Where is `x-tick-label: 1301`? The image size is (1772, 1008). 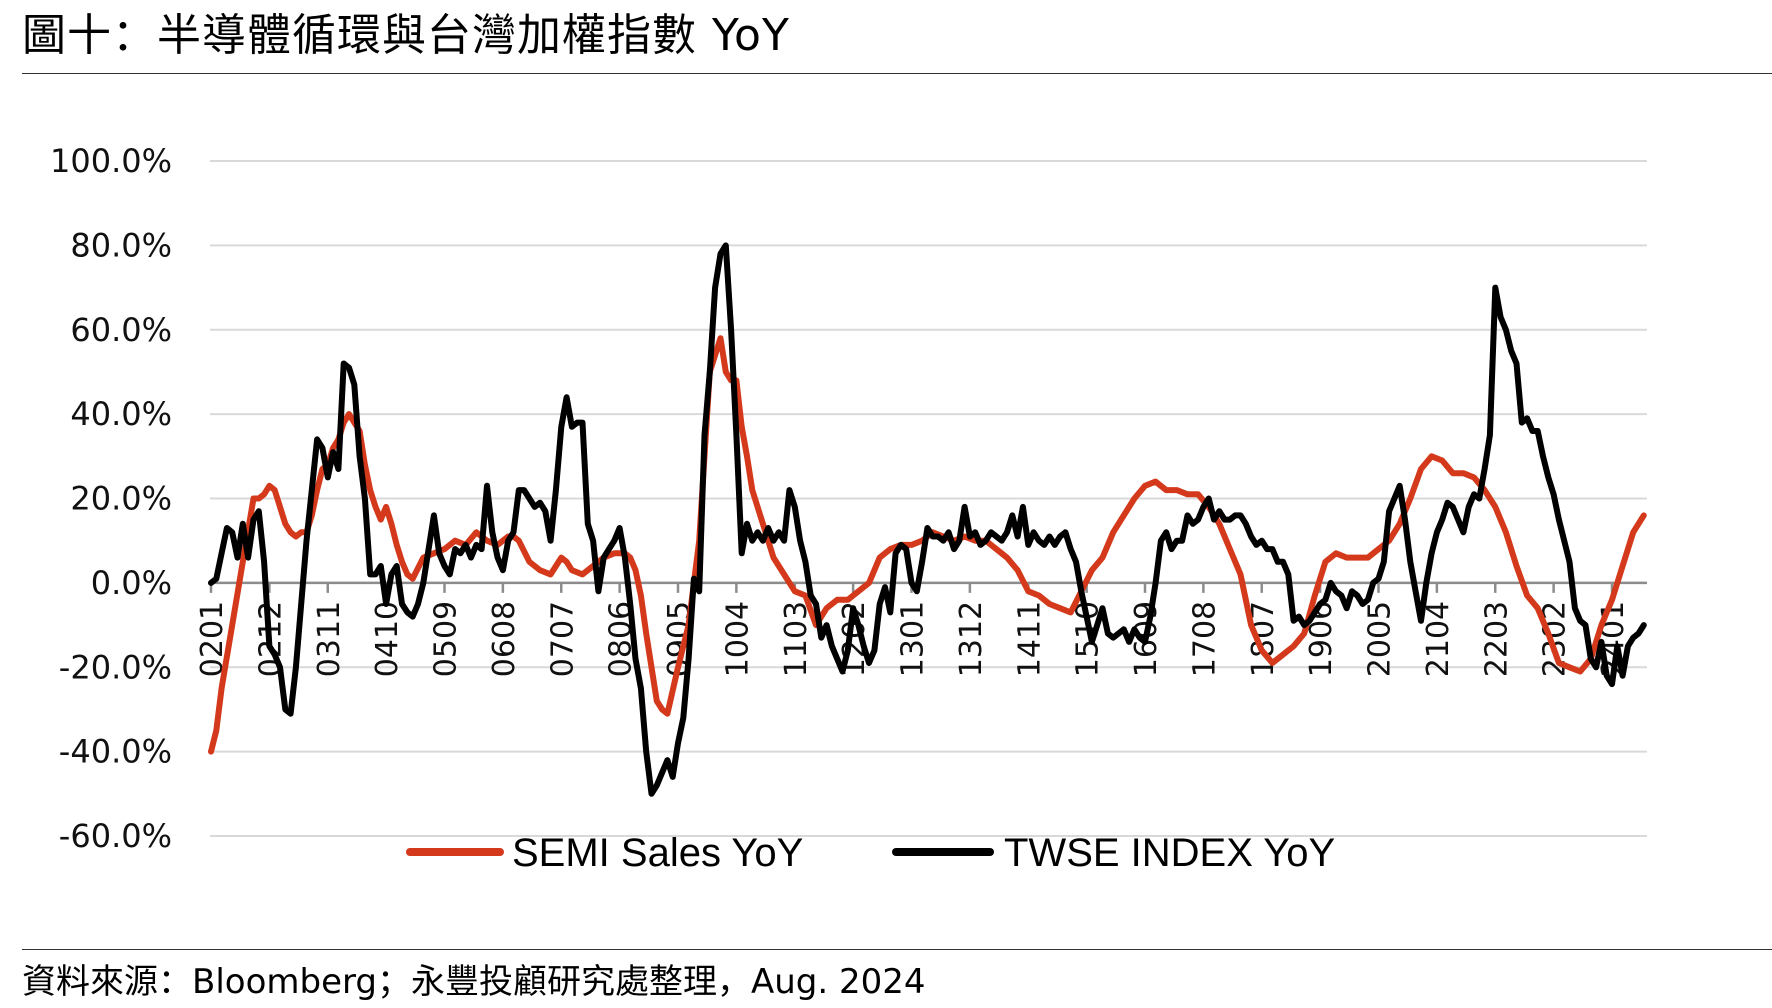
x-tick-label: 1301 is located at coordinates (913, 639).